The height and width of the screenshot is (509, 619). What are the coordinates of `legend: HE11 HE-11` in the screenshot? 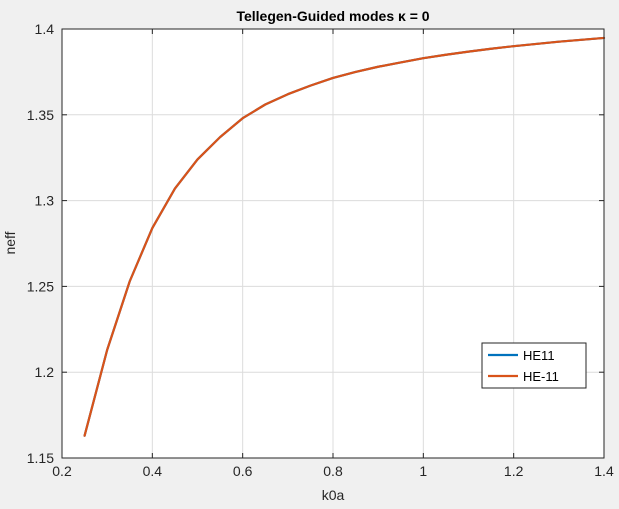 It's located at (534, 365).